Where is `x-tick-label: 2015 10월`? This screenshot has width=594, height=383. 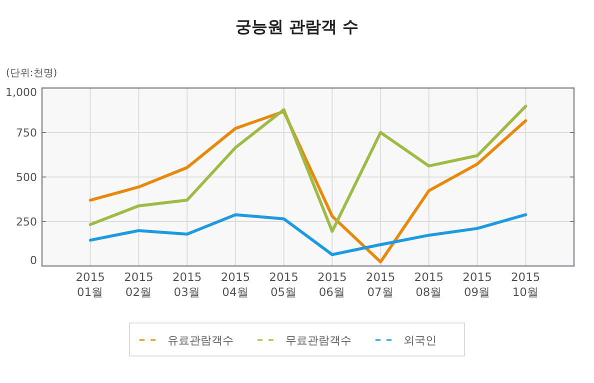 x-tick-label: 2015 10월 is located at coordinates (525, 284).